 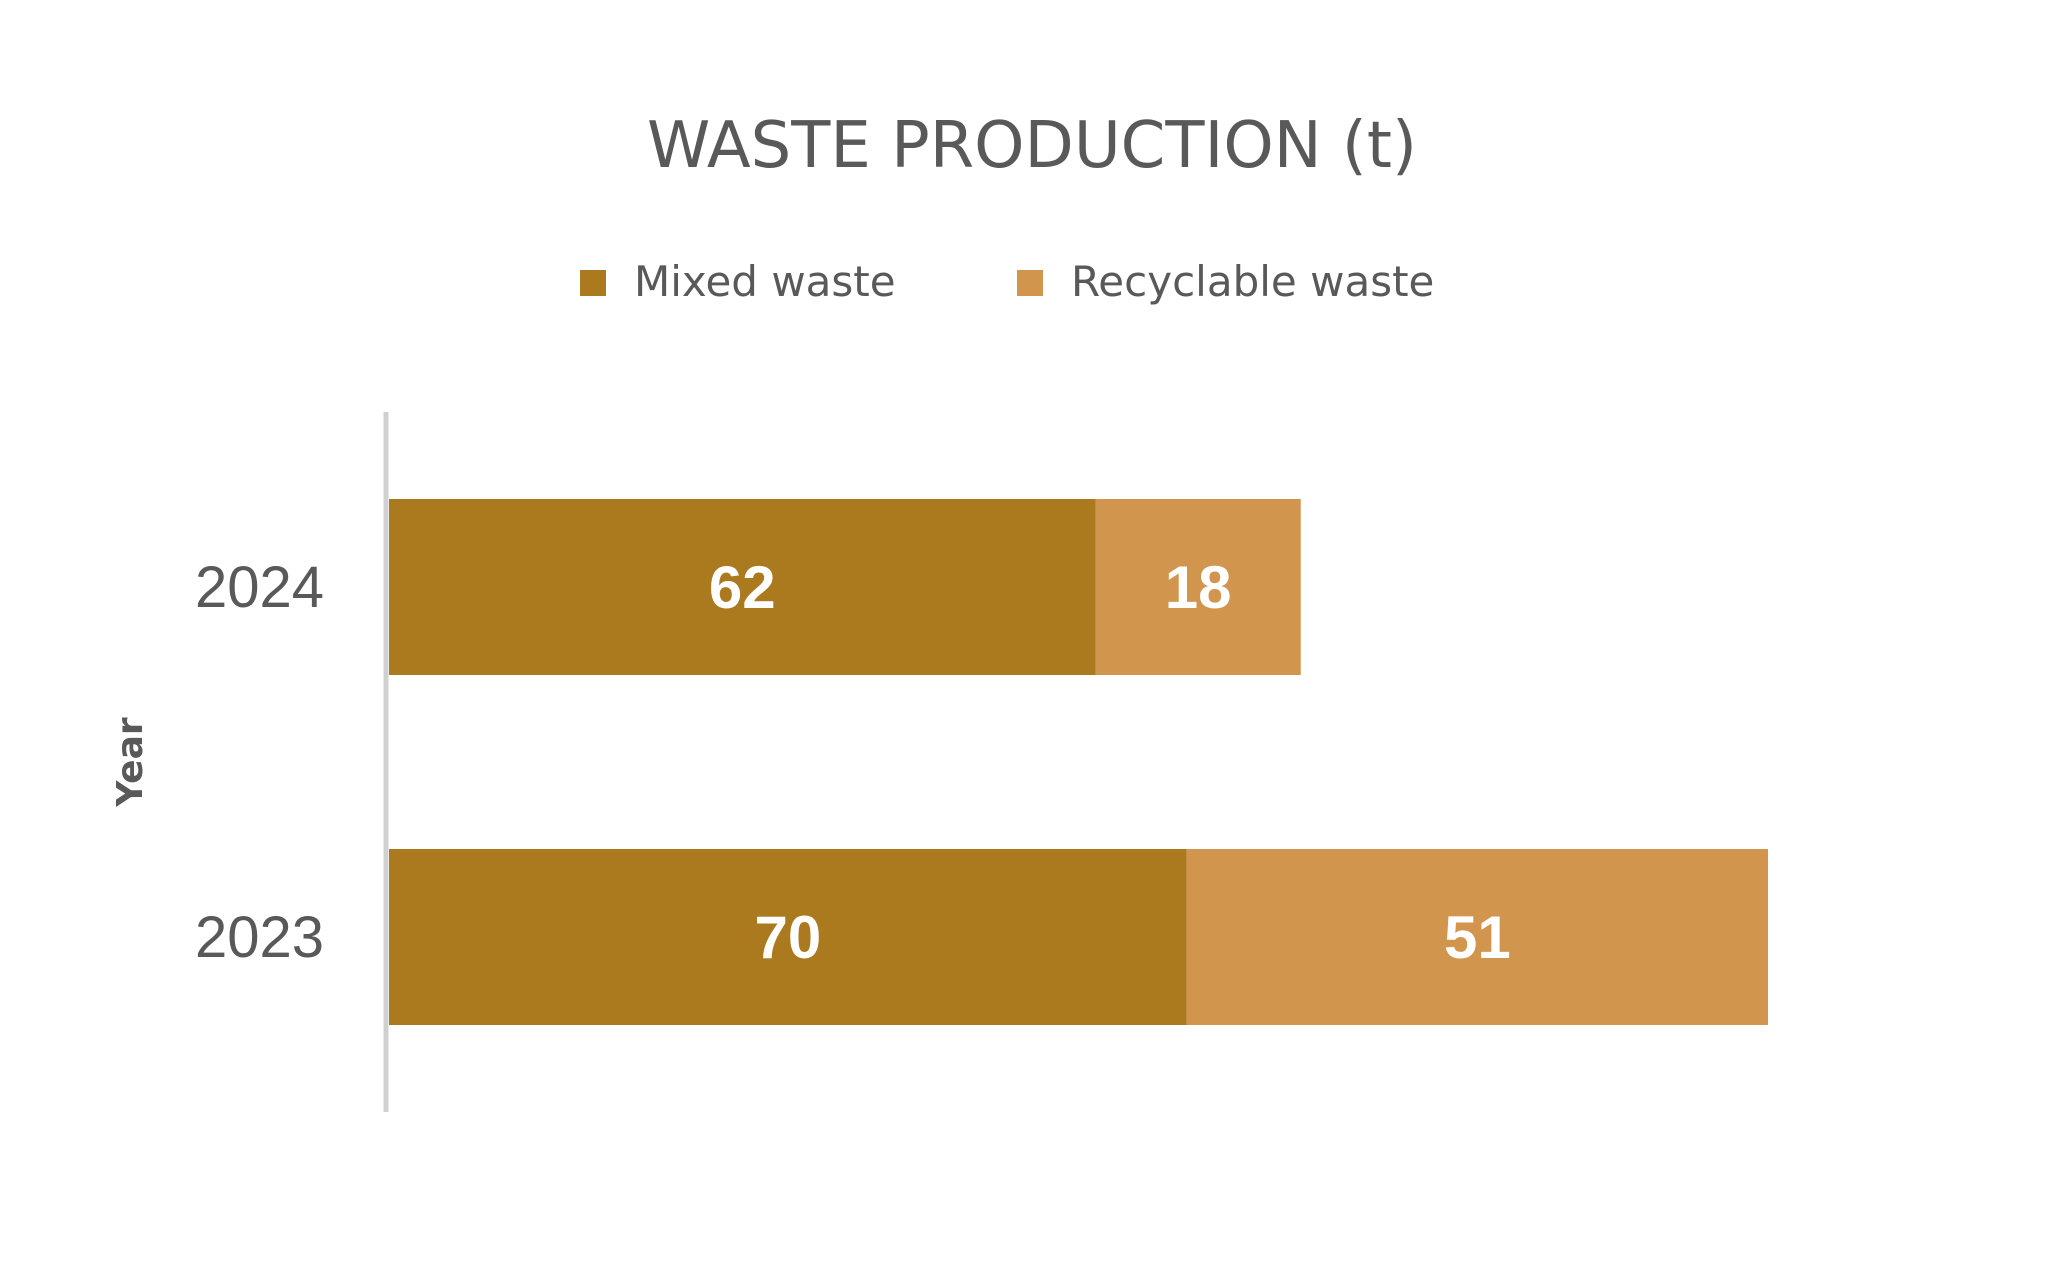 I want to click on category-tick-label-2024: 2024, so click(x=259, y=587).